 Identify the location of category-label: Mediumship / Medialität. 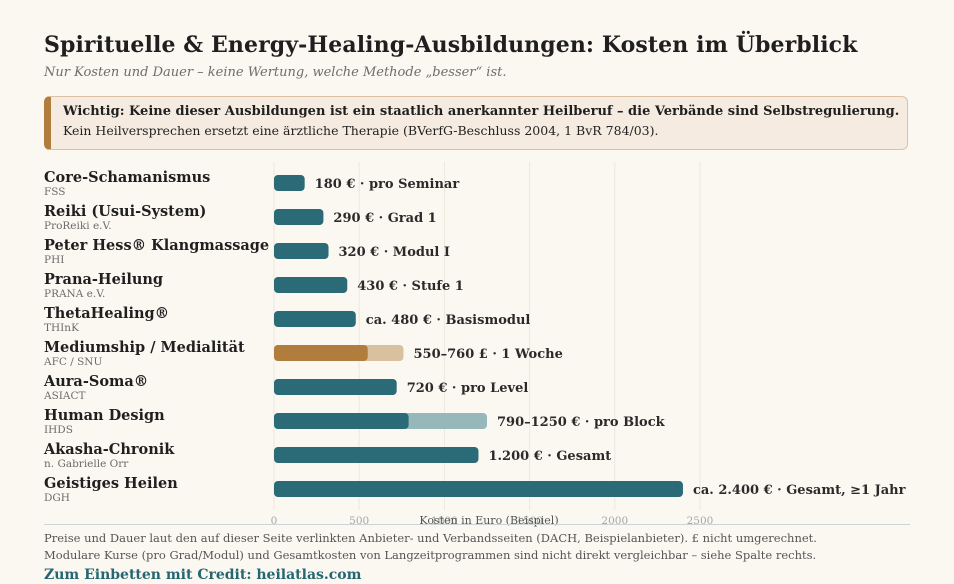
(144, 347).